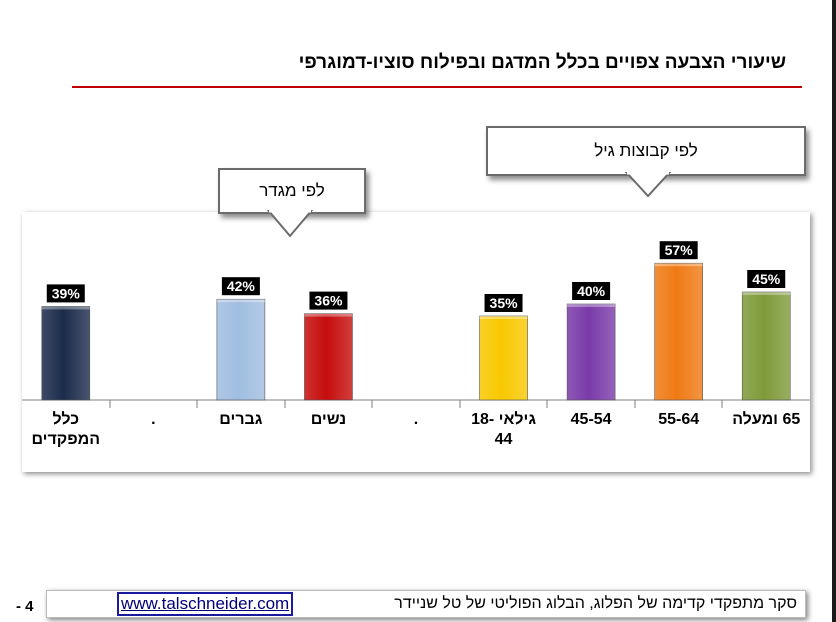 The image size is (836, 622). Describe the element at coordinates (503, 419) in the screenshot. I see `category-label-line: גילאי -18` at that location.